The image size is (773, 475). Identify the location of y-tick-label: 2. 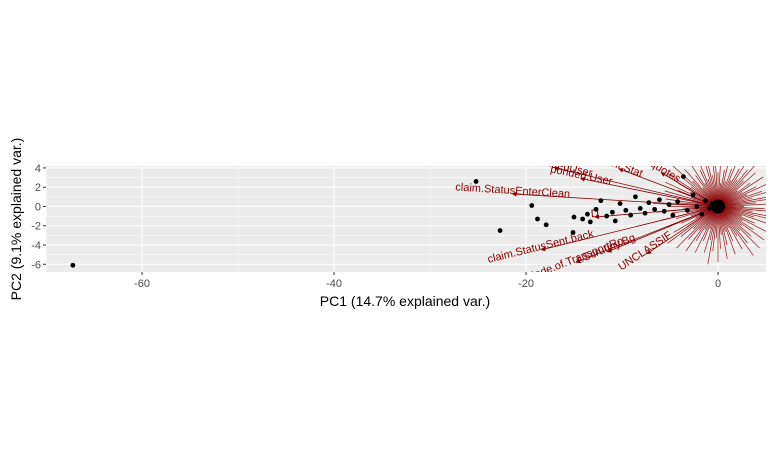
(38, 188).